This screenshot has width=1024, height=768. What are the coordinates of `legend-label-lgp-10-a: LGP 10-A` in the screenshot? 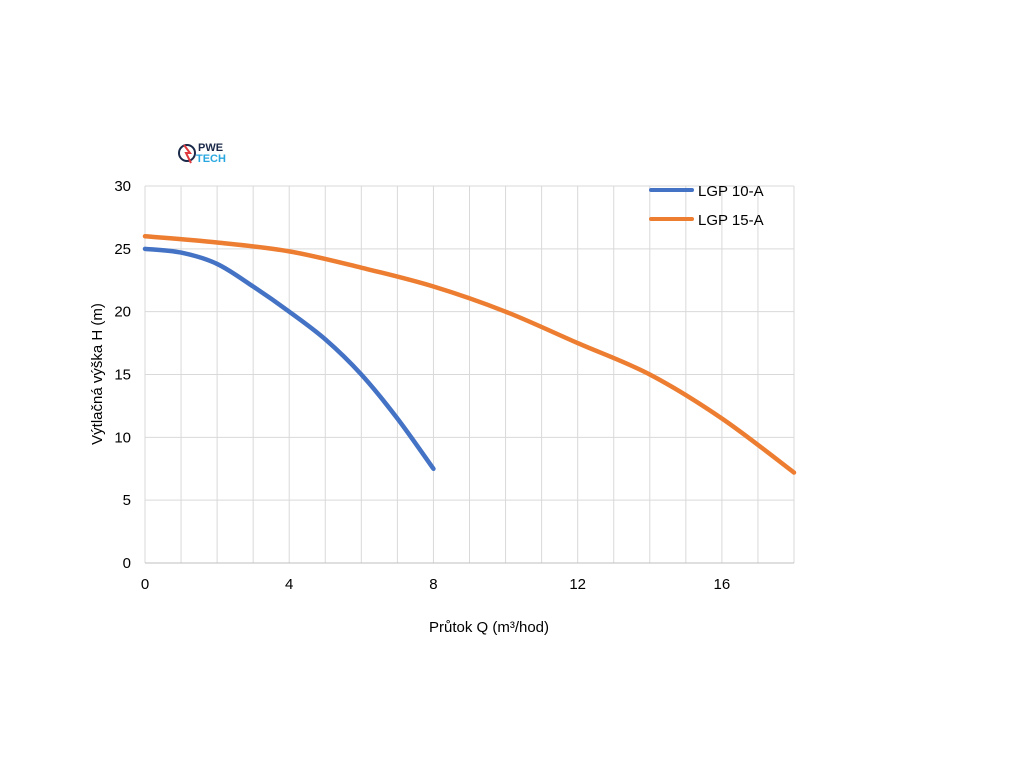 It's located at (731, 191).